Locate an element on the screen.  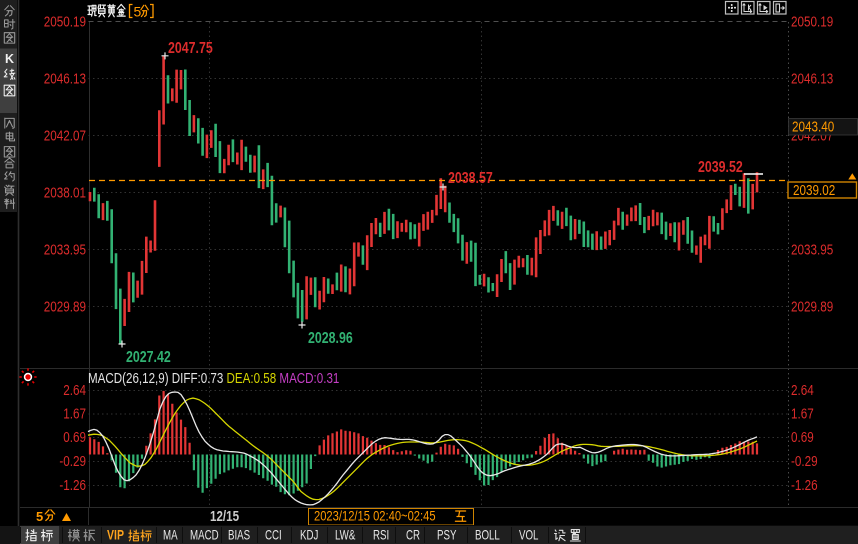
svg-text: KDJ is located at coordinates (309, 535).